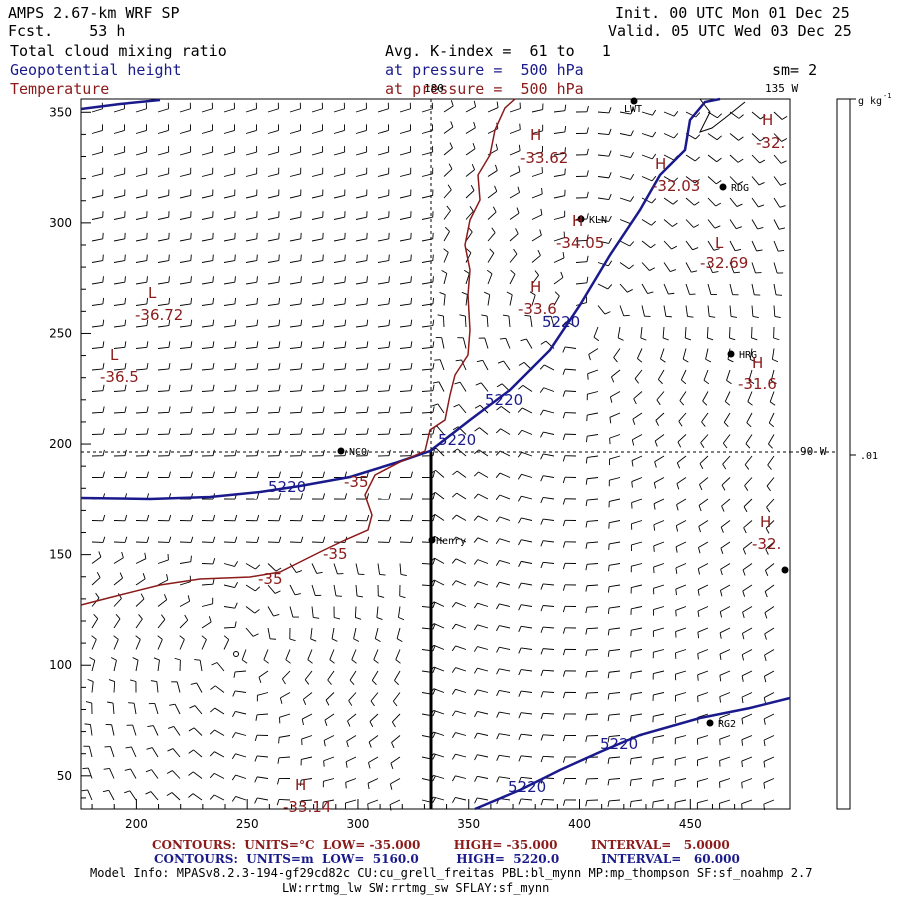  I want to click on fcst-label: Fcst., so click(31, 31).